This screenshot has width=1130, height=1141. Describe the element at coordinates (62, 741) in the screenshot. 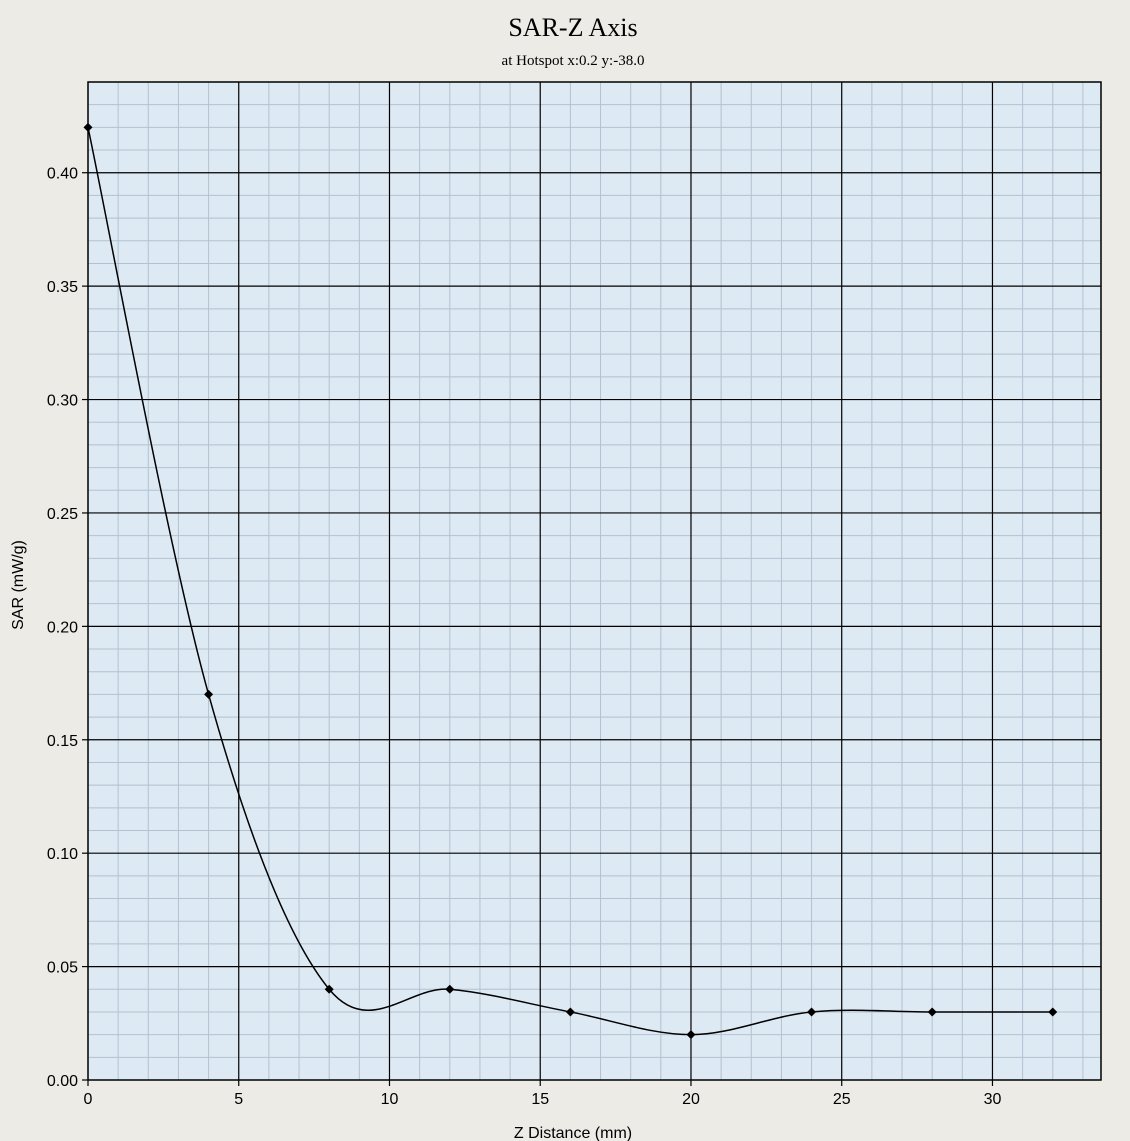

I see `y-tick-label: 0.15` at that location.